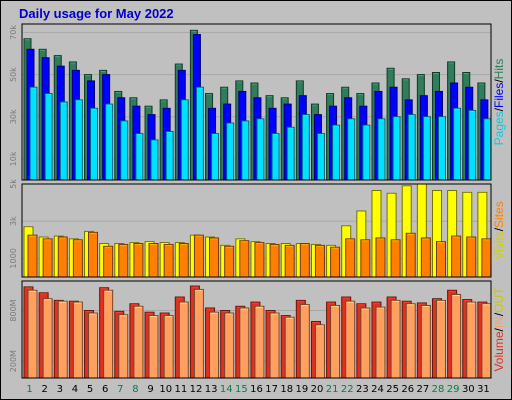 The width and height of the screenshot is (512, 400). Describe the element at coordinates (468, 389) in the screenshot. I see `x-tick-label: 30` at that location.